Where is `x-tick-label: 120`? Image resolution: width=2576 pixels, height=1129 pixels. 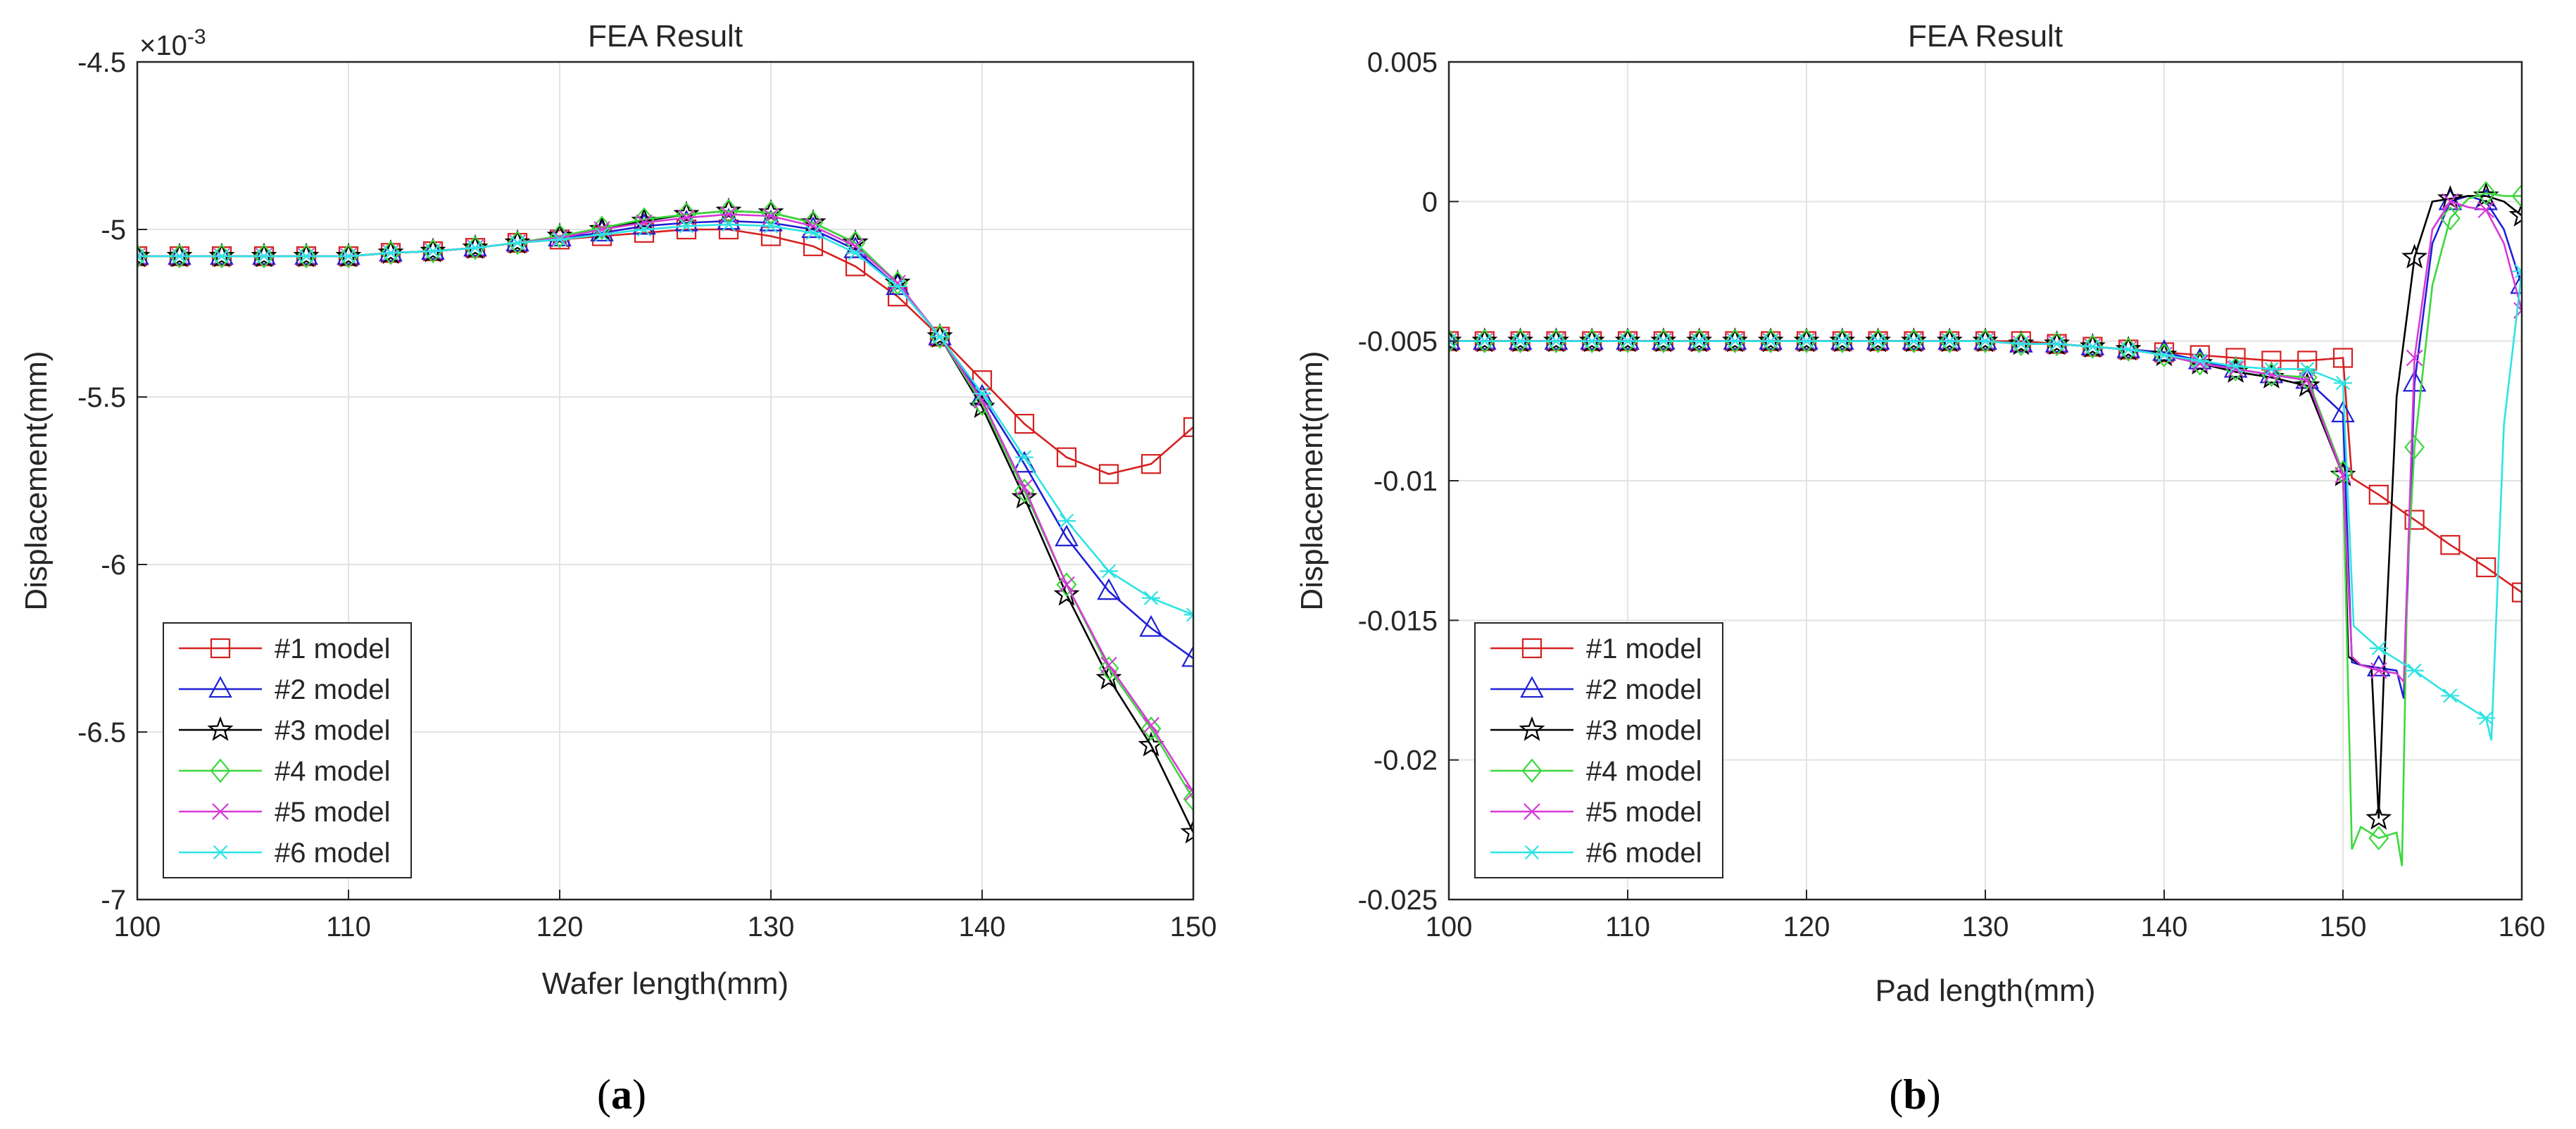
x-tick-label: 120 is located at coordinates (560, 927).